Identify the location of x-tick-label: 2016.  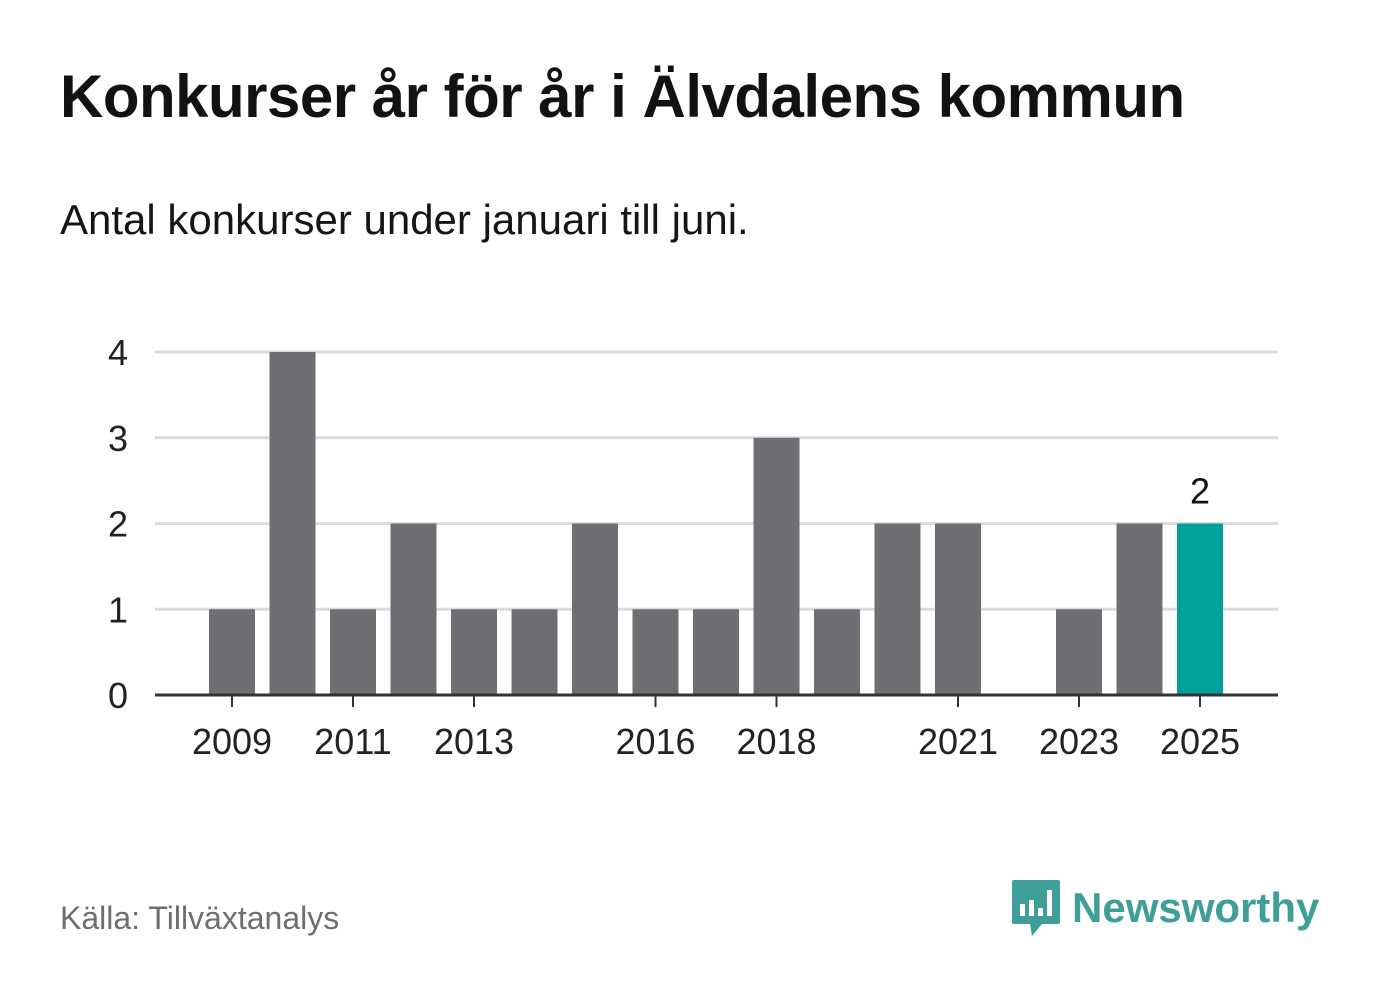
(655, 741).